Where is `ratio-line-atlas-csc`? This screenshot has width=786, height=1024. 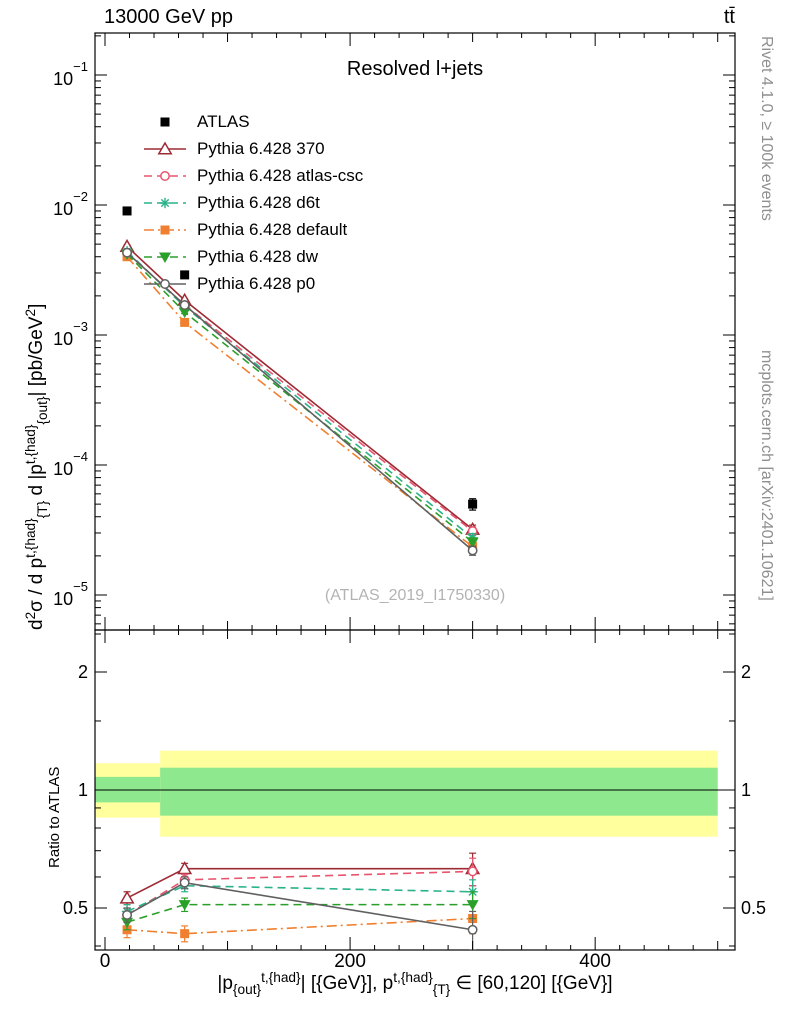
ratio-line-atlas-csc is located at coordinates (299, 893).